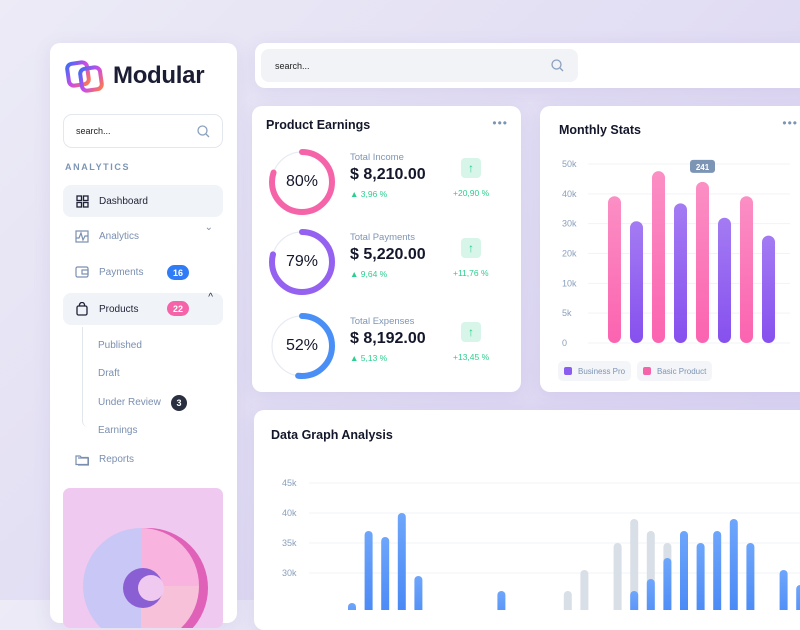 The image size is (800, 630). I want to click on section-heading: ANALYTICS, so click(98, 167).